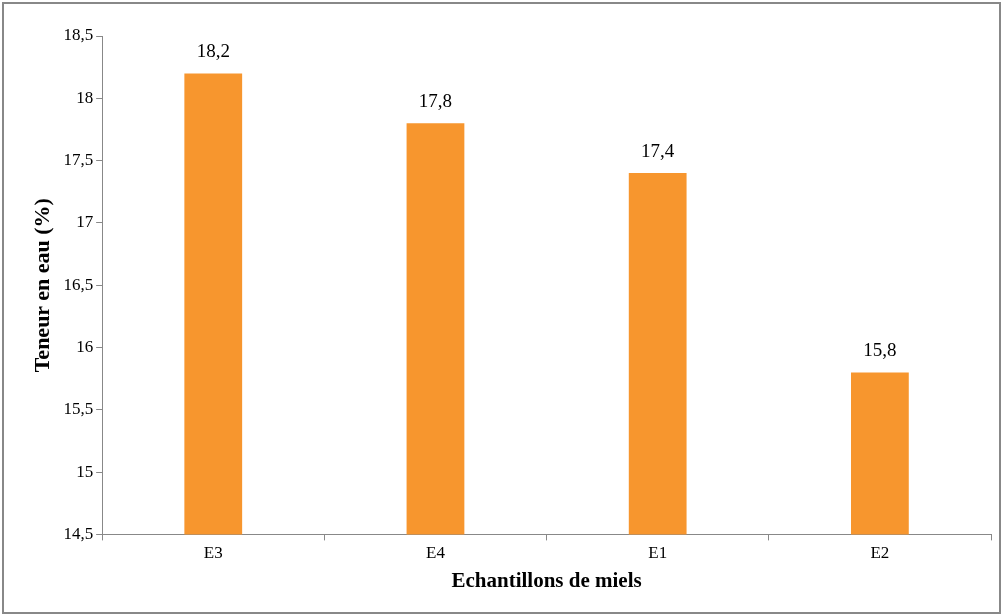  I want to click on y-tick-label: 18,5, so click(78, 35).